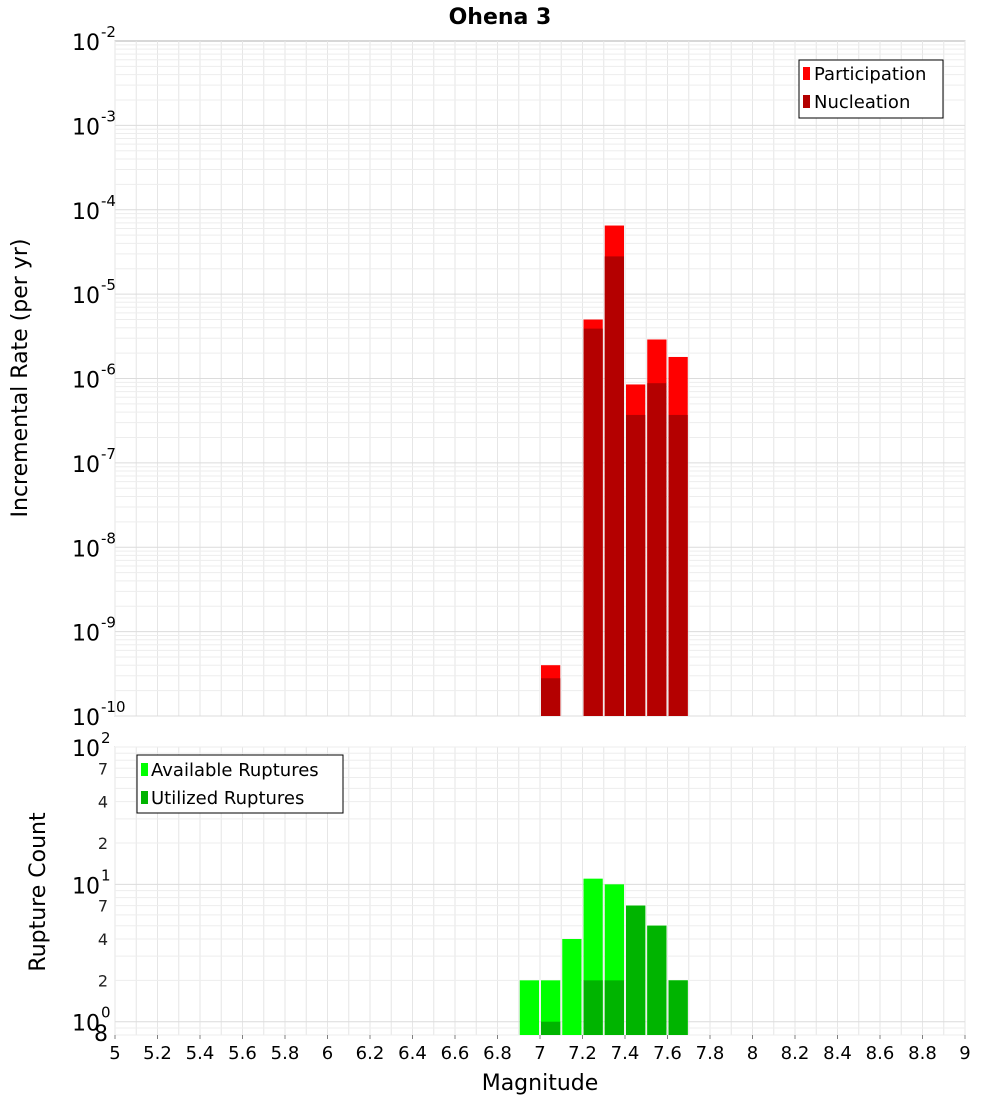 This screenshot has width=1000, height=1100. I want to click on count-y-minor-tick-label: 8, so click(101, 1034).